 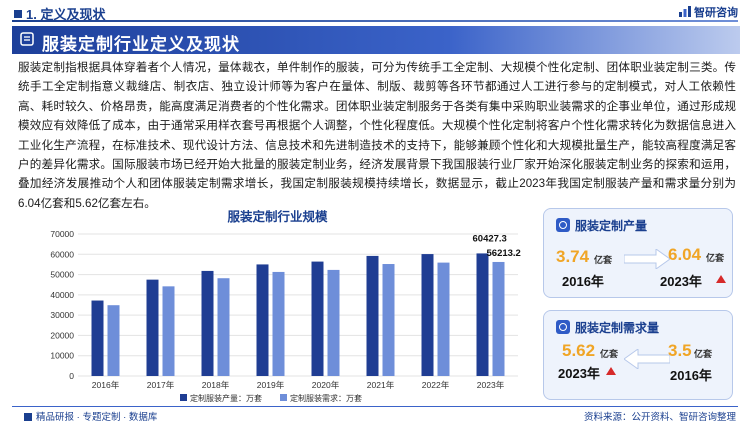 What do you see at coordinates (603, 260) in the screenshot?
I see `production-left-unit: 亿套` at bounding box center [603, 260].